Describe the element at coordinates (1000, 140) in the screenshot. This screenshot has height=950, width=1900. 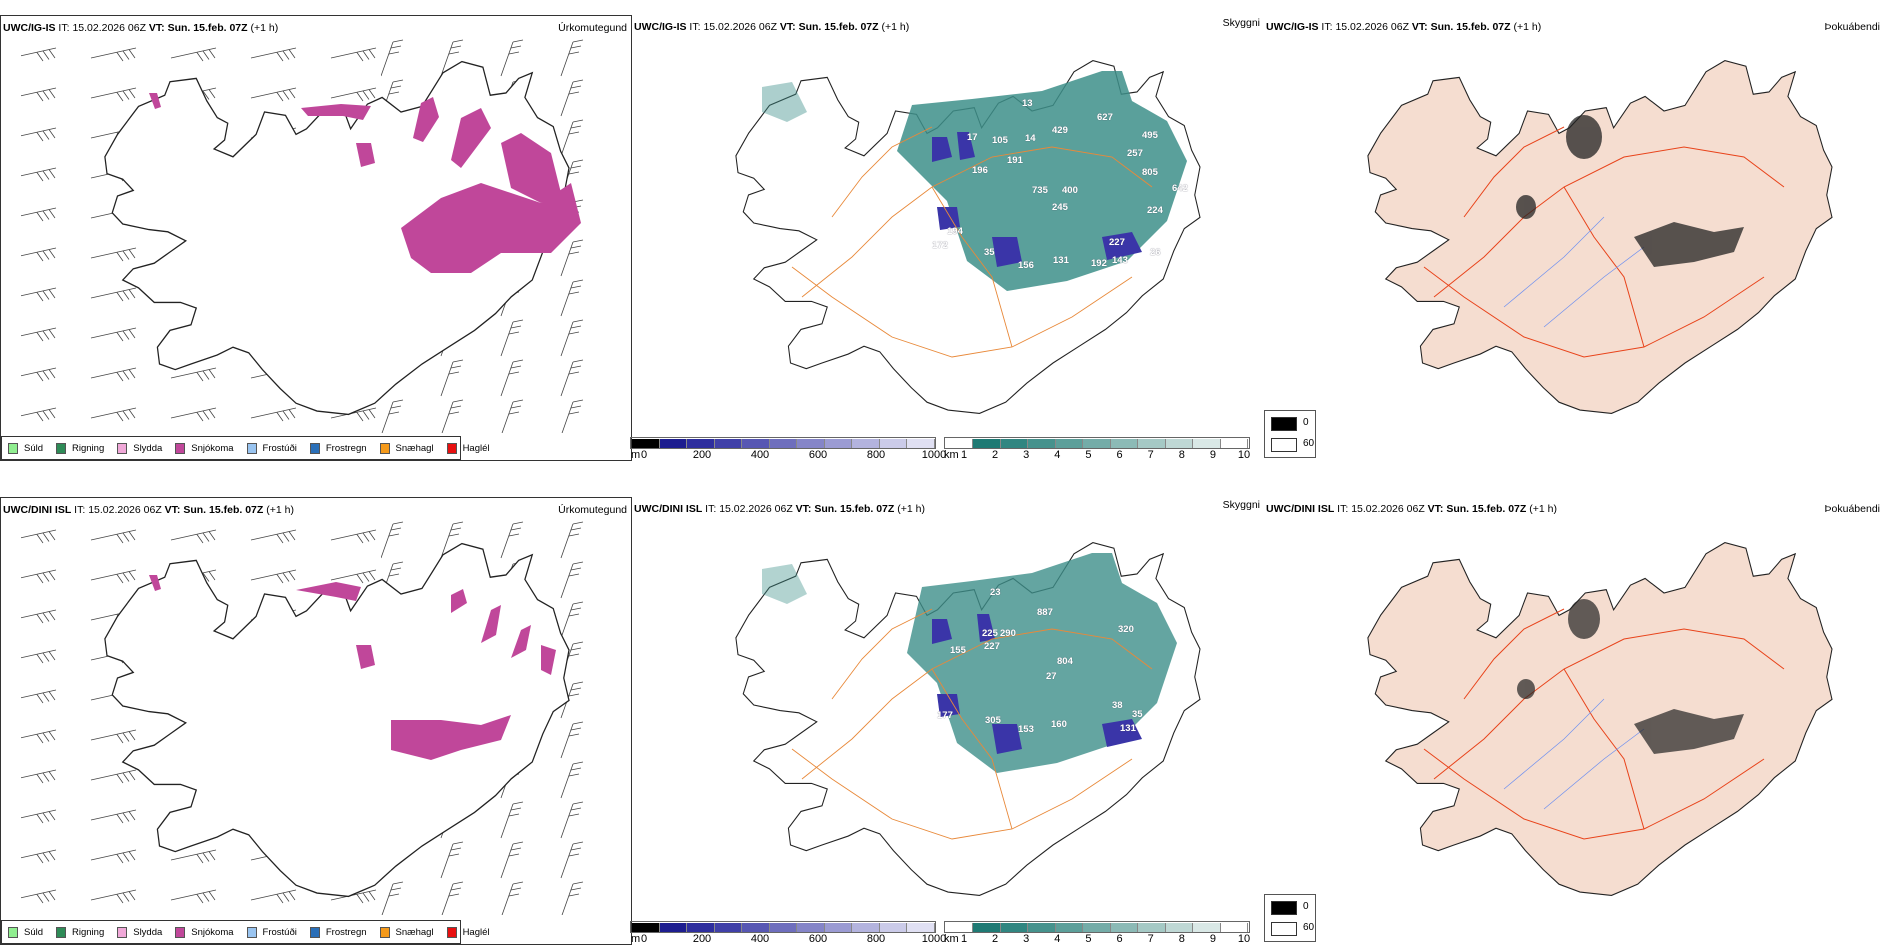
I see `vis-label: 105` at that location.